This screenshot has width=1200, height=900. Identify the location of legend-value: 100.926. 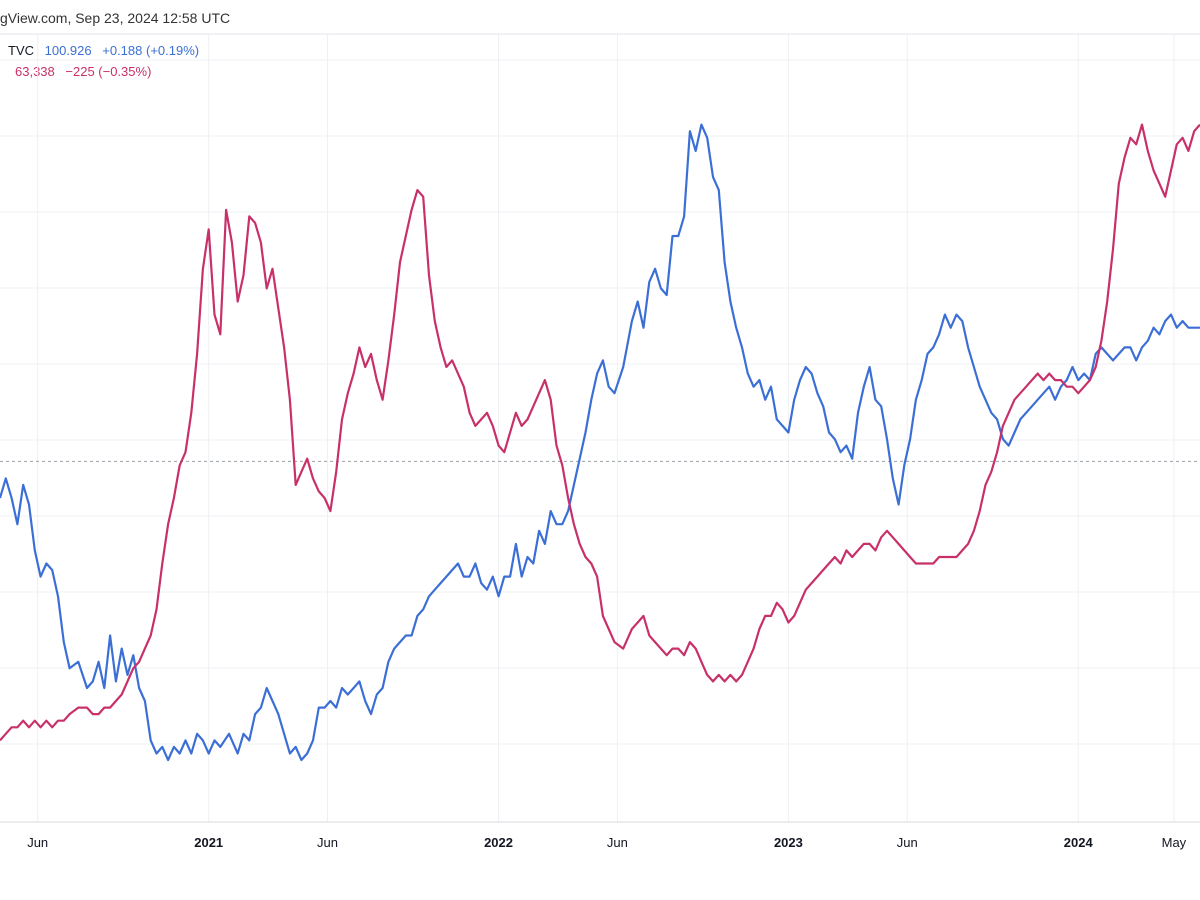
(68, 50).